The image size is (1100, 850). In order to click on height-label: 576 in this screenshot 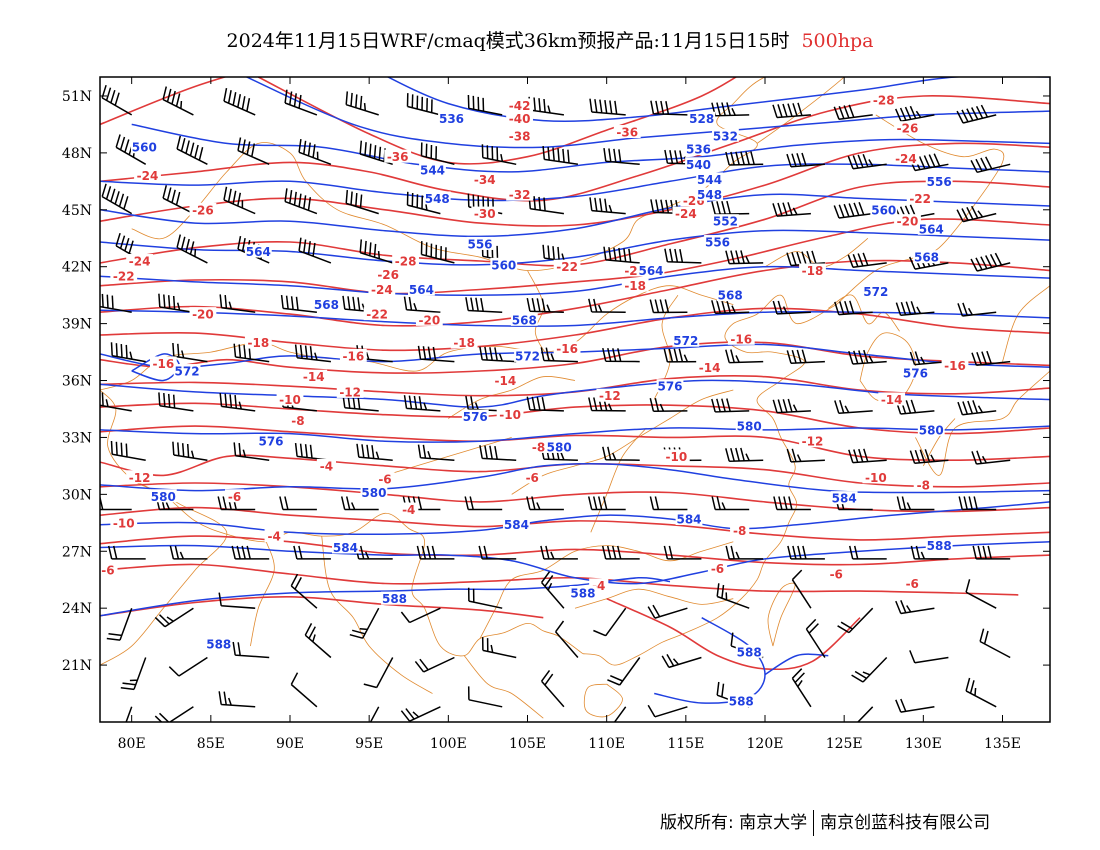, I will do `click(270, 442)`.